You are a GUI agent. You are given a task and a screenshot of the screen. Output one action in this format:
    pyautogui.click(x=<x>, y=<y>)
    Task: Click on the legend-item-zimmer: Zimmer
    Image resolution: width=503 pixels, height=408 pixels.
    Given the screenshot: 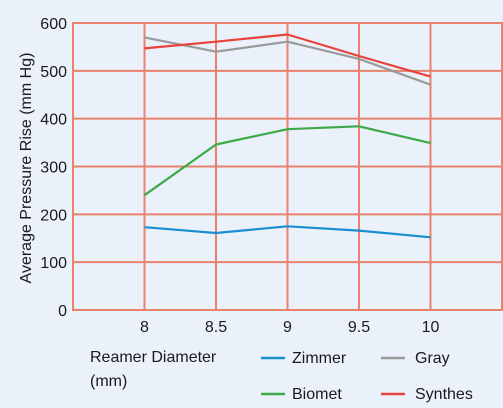 What is the action you would take?
    pyautogui.click(x=304, y=358)
    